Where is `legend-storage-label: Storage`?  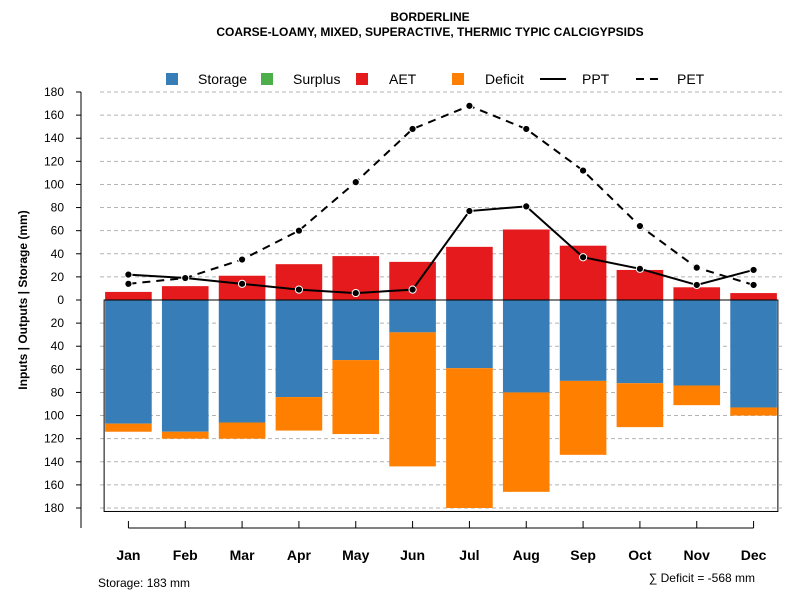 legend-storage-label: Storage is located at coordinates (222, 79).